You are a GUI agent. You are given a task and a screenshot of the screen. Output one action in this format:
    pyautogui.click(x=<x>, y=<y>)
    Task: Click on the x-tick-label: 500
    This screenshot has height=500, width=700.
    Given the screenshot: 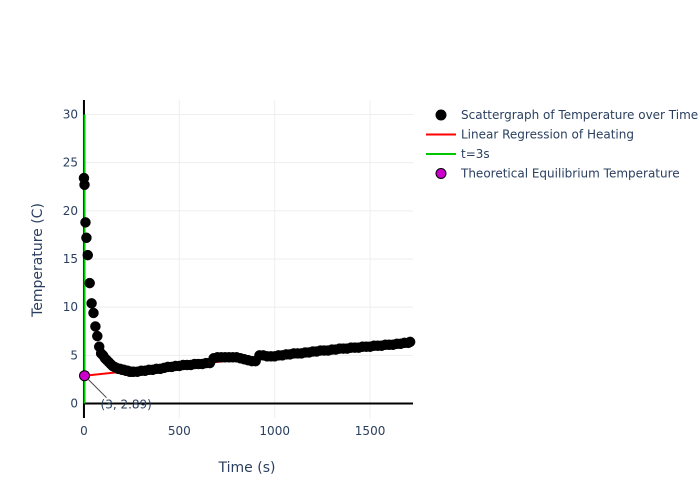 What is the action you would take?
    pyautogui.click(x=179, y=431)
    